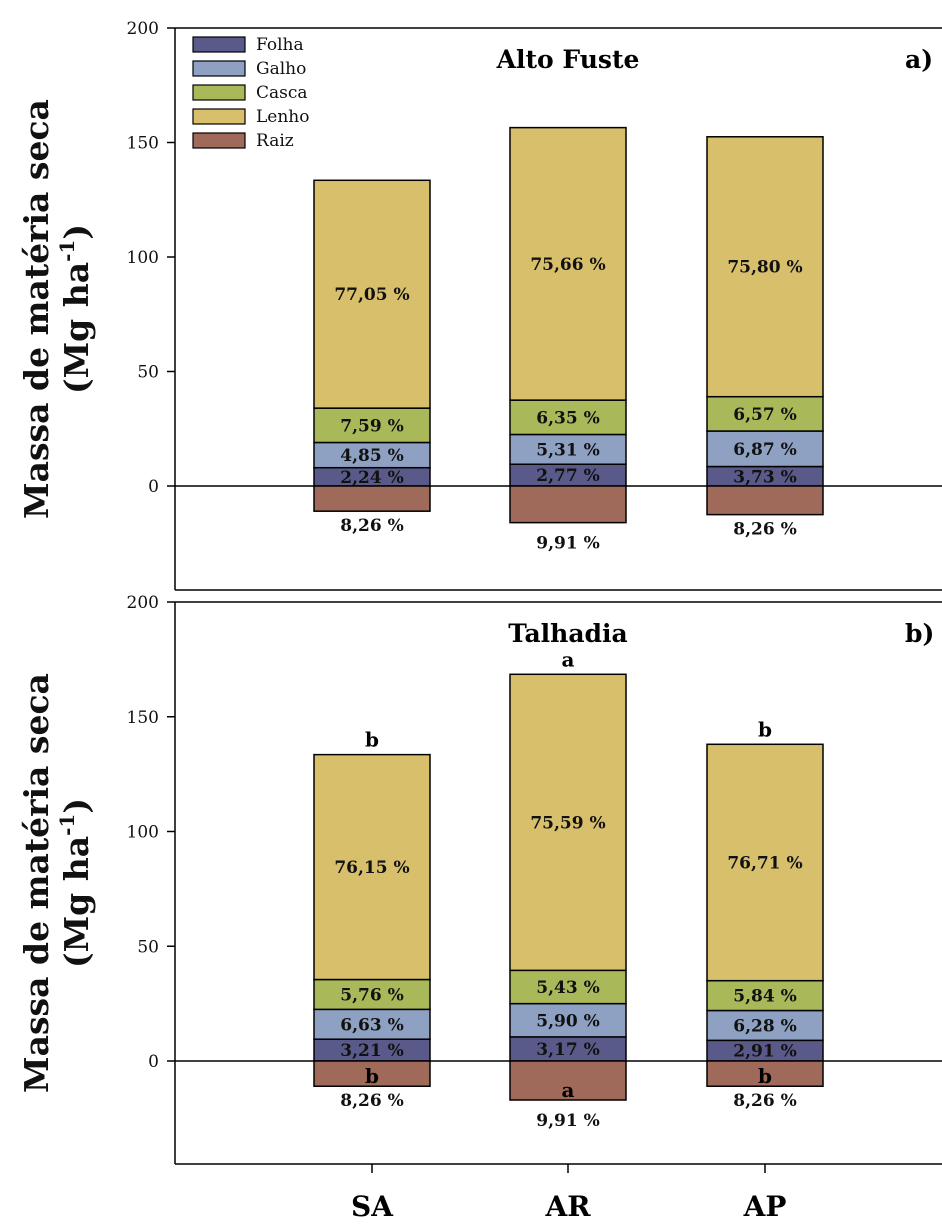 This screenshot has height=1226, width=942. What do you see at coordinates (371, 995) in the screenshot?
I see `data-label-casca-sa: 5,76 %` at bounding box center [371, 995].